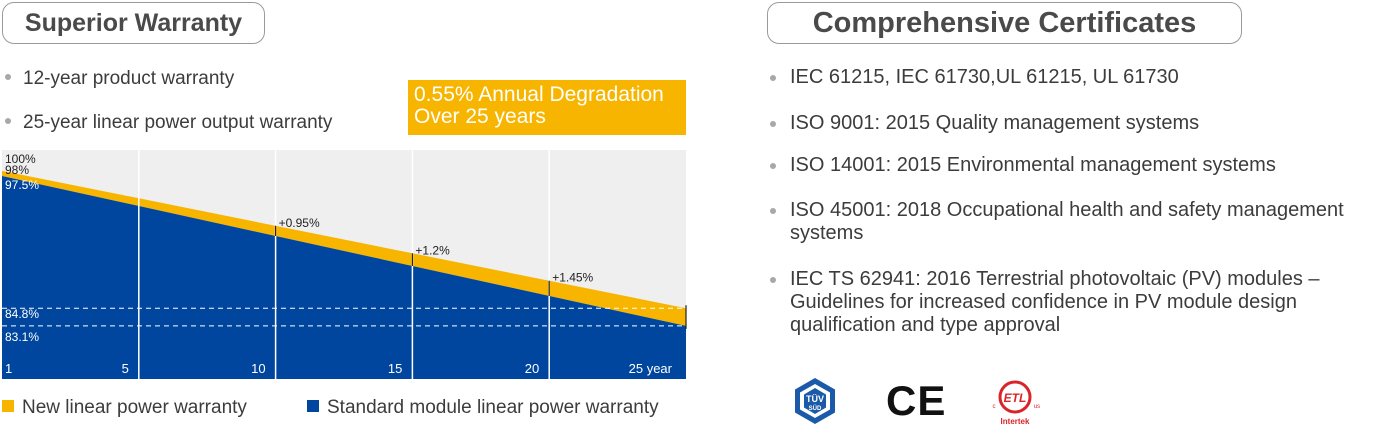  I want to click on x-tick-label: 20, so click(532, 368).